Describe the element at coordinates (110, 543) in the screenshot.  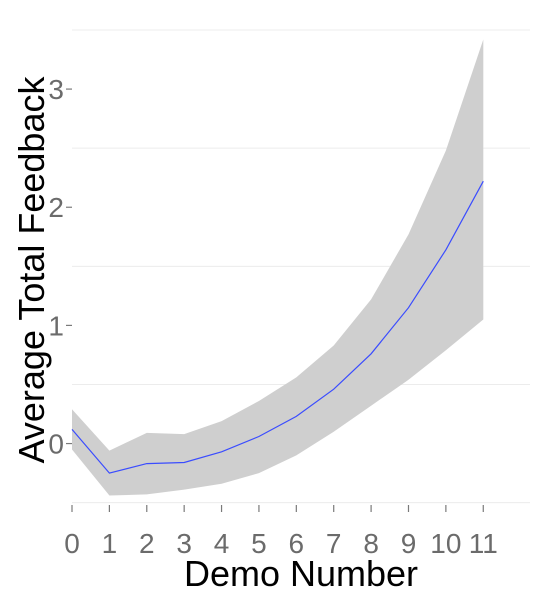
I see `x-tick-label: 1` at that location.